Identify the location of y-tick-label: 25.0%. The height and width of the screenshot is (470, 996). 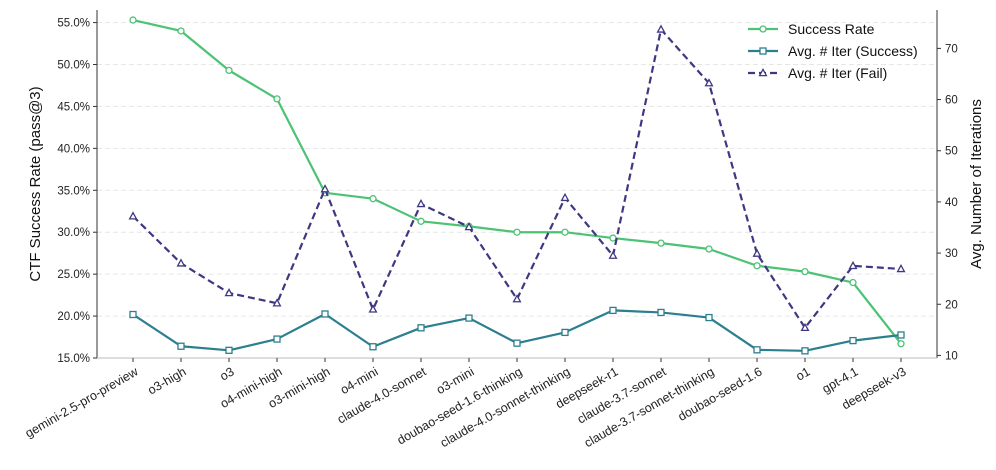
(73, 275).